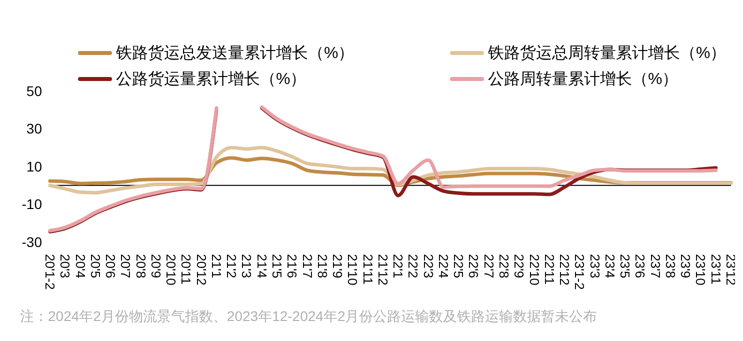 The height and width of the screenshot is (341, 743). Describe the element at coordinates (564, 270) in the screenshot. I see `x-tick-label: 22'12` at that location.